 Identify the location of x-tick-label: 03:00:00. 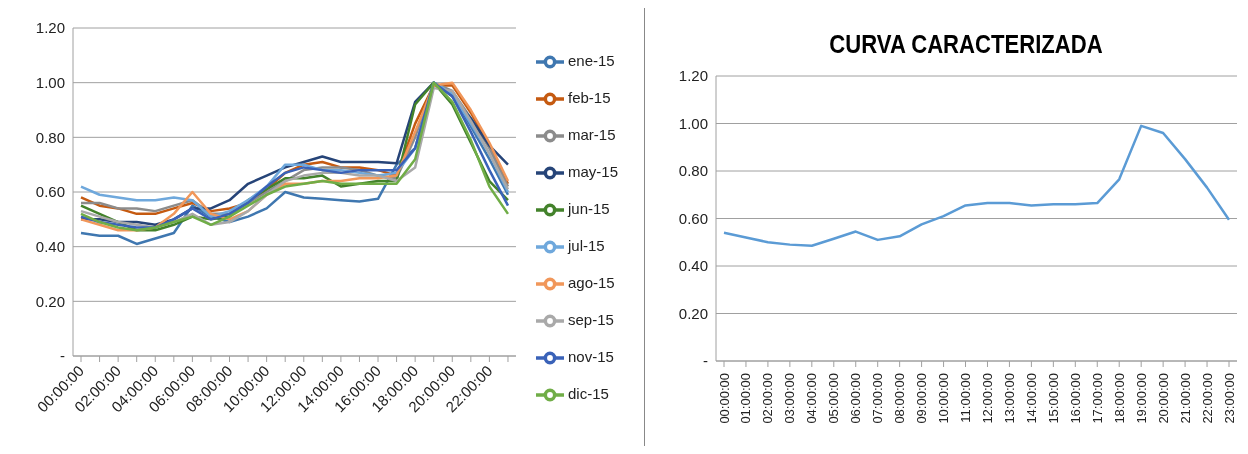
(790, 398).